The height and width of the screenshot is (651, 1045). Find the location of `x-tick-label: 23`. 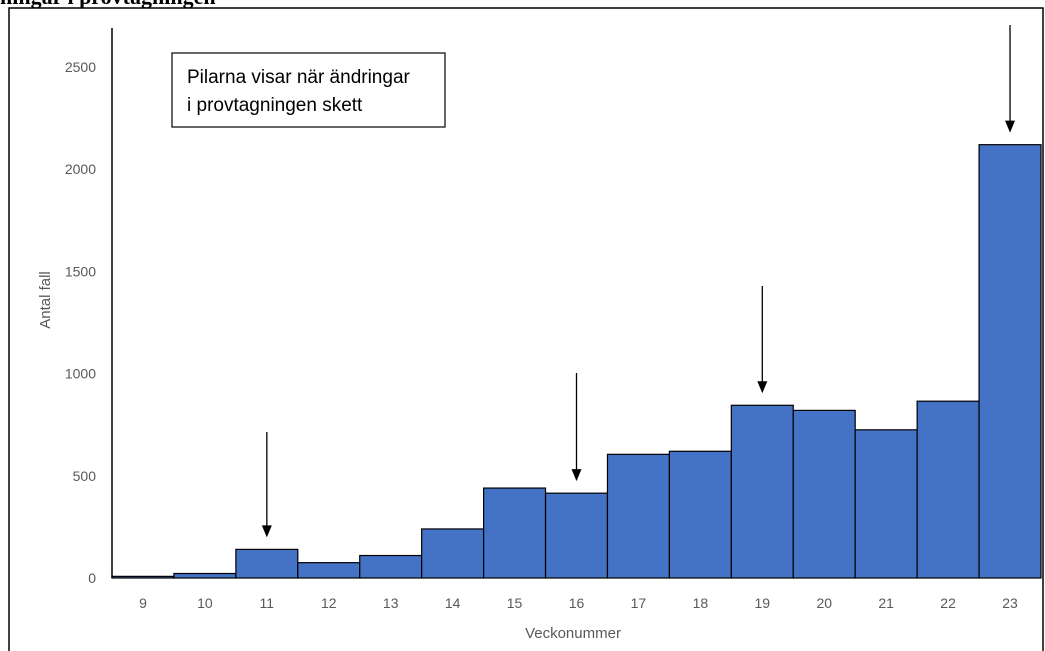

x-tick-label: 23 is located at coordinates (1010, 603).